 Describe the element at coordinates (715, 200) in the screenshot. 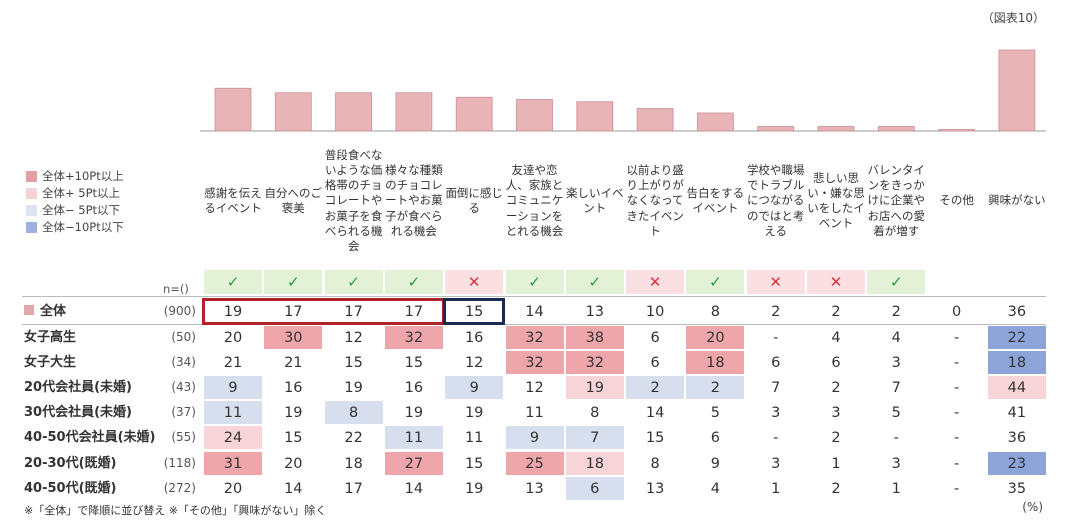

I see `column-header-9: 告白をするイベント` at that location.